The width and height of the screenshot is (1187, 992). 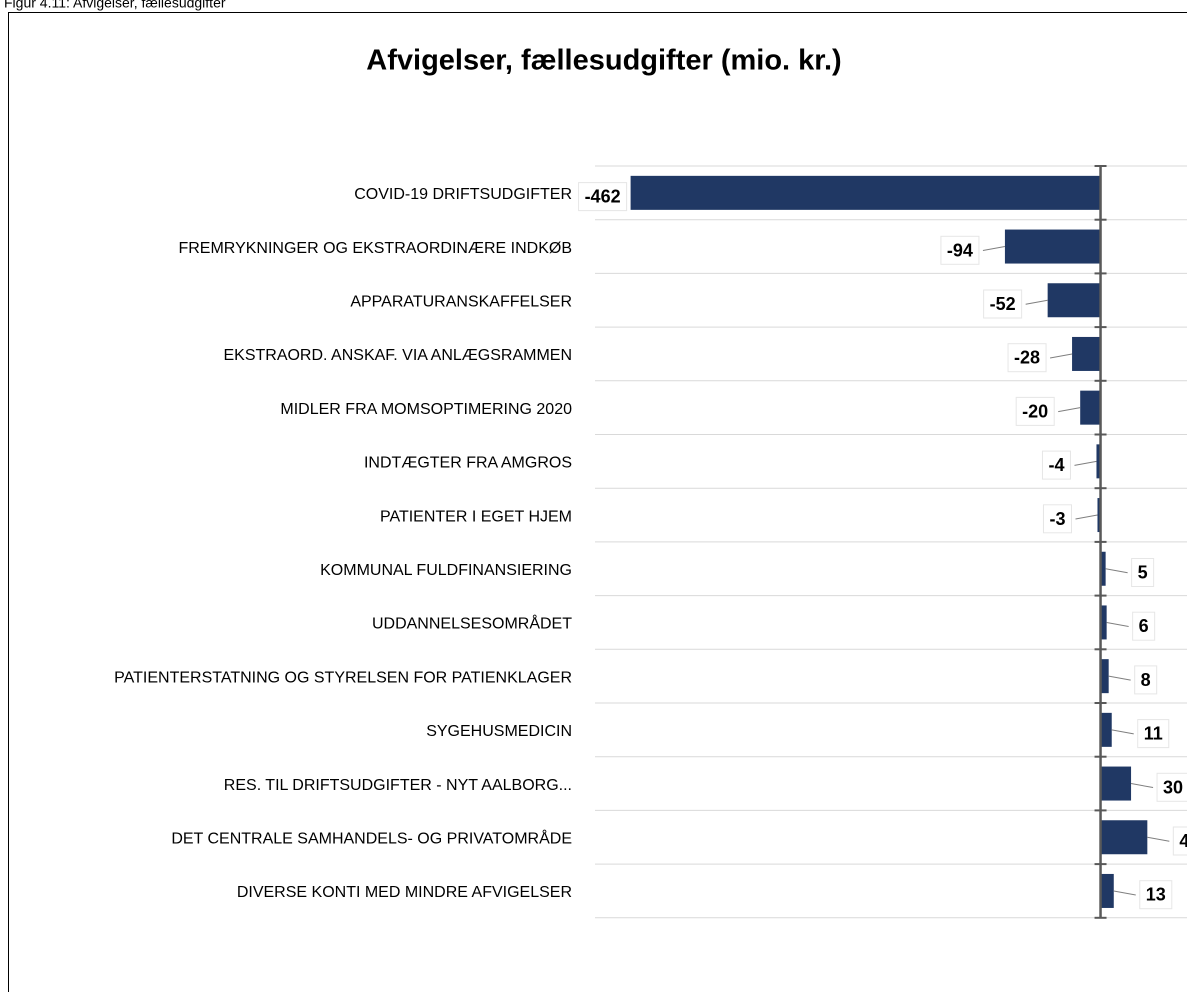 What do you see at coordinates (371, 837) in the screenshot?
I see `y-tick-label: DET CENTRALE SAMHANDELS- OG PRIVATOMRÅDE` at bounding box center [371, 837].